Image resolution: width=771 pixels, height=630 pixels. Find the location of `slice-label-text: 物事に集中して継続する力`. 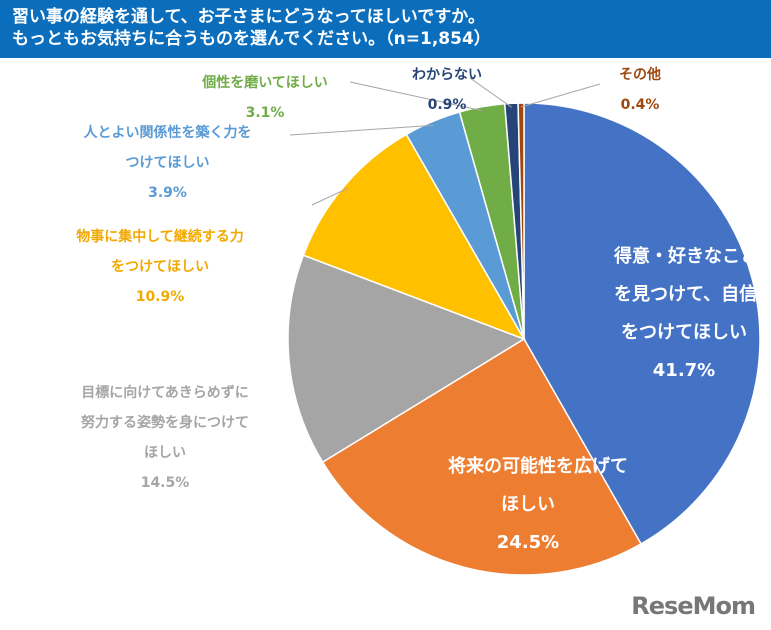

slice-label-text: 物事に集中して継続する力 is located at coordinates (160, 237).